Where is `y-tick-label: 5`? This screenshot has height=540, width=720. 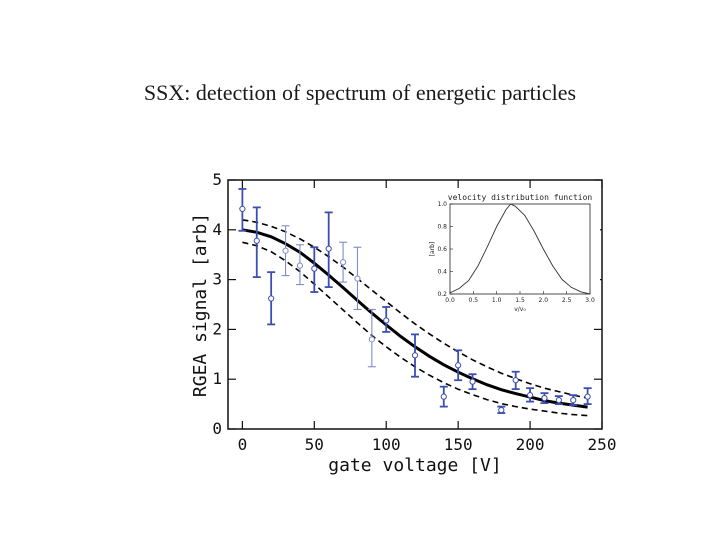 y-tick-label: 5 is located at coordinates (217, 179).